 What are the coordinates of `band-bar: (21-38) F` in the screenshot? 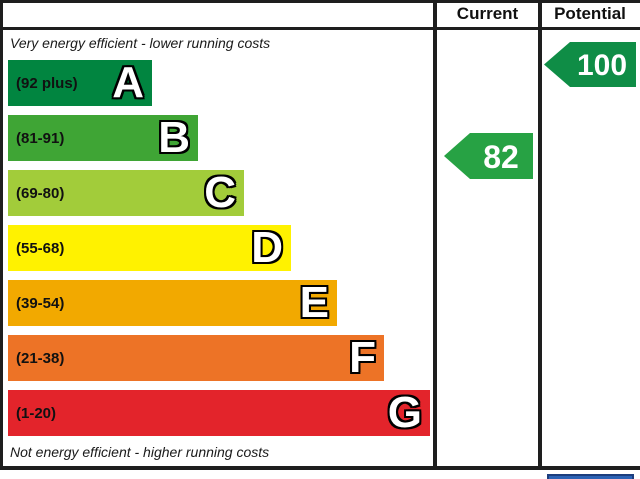 It's located at (196, 358).